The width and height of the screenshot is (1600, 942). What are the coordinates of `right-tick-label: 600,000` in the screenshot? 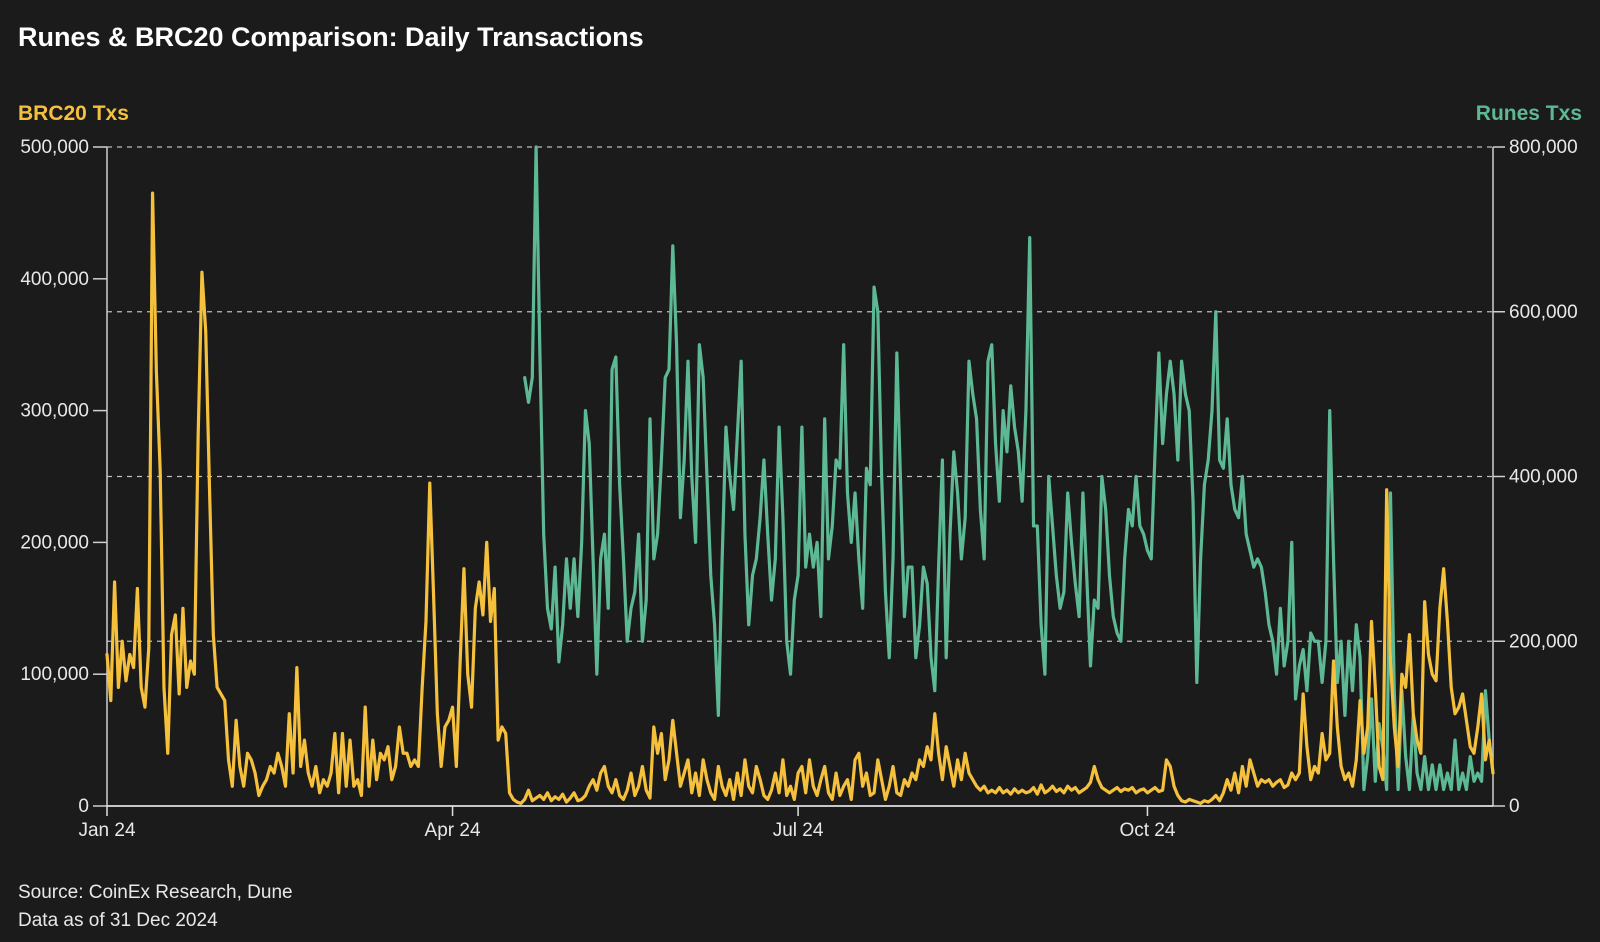 It's located at (1543, 312).